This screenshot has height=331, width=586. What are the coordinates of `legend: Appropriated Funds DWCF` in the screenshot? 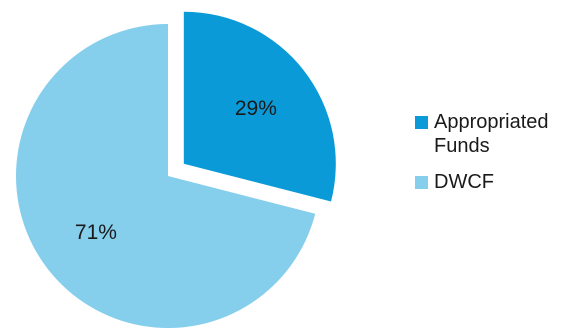 It's located at (499, 158).